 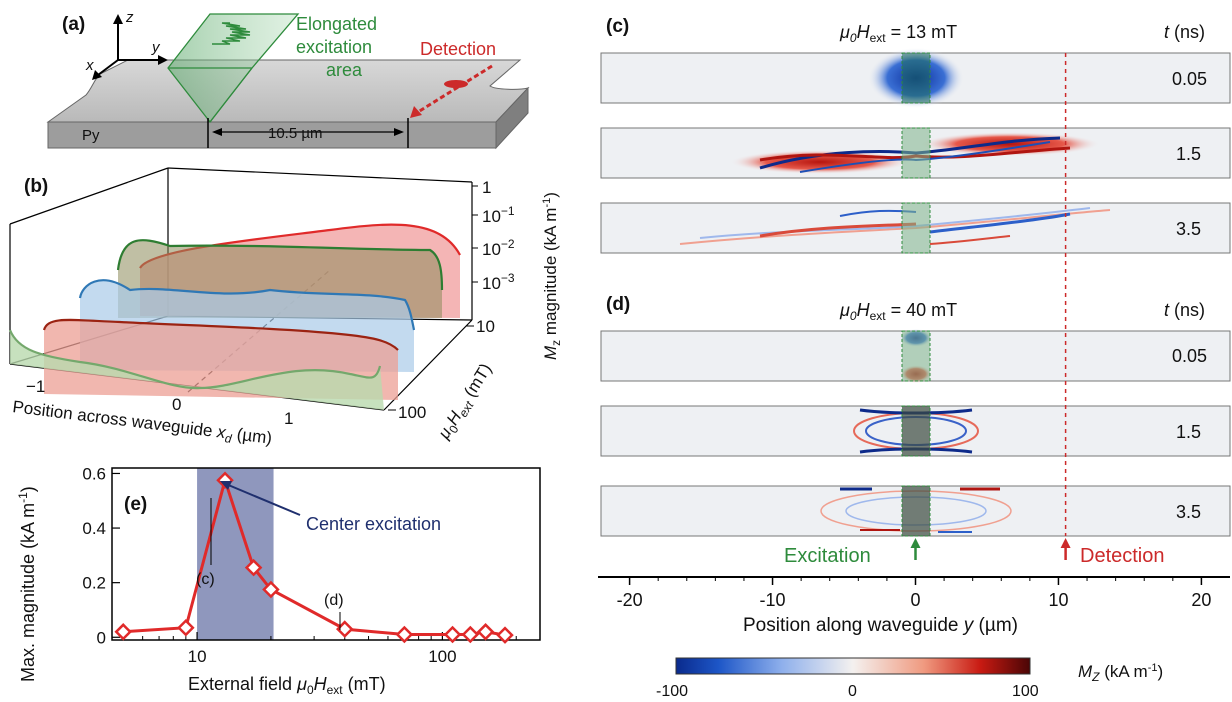 What do you see at coordinates (288, 418) in the screenshot?
I see `xd-tick-2: 1` at bounding box center [288, 418].